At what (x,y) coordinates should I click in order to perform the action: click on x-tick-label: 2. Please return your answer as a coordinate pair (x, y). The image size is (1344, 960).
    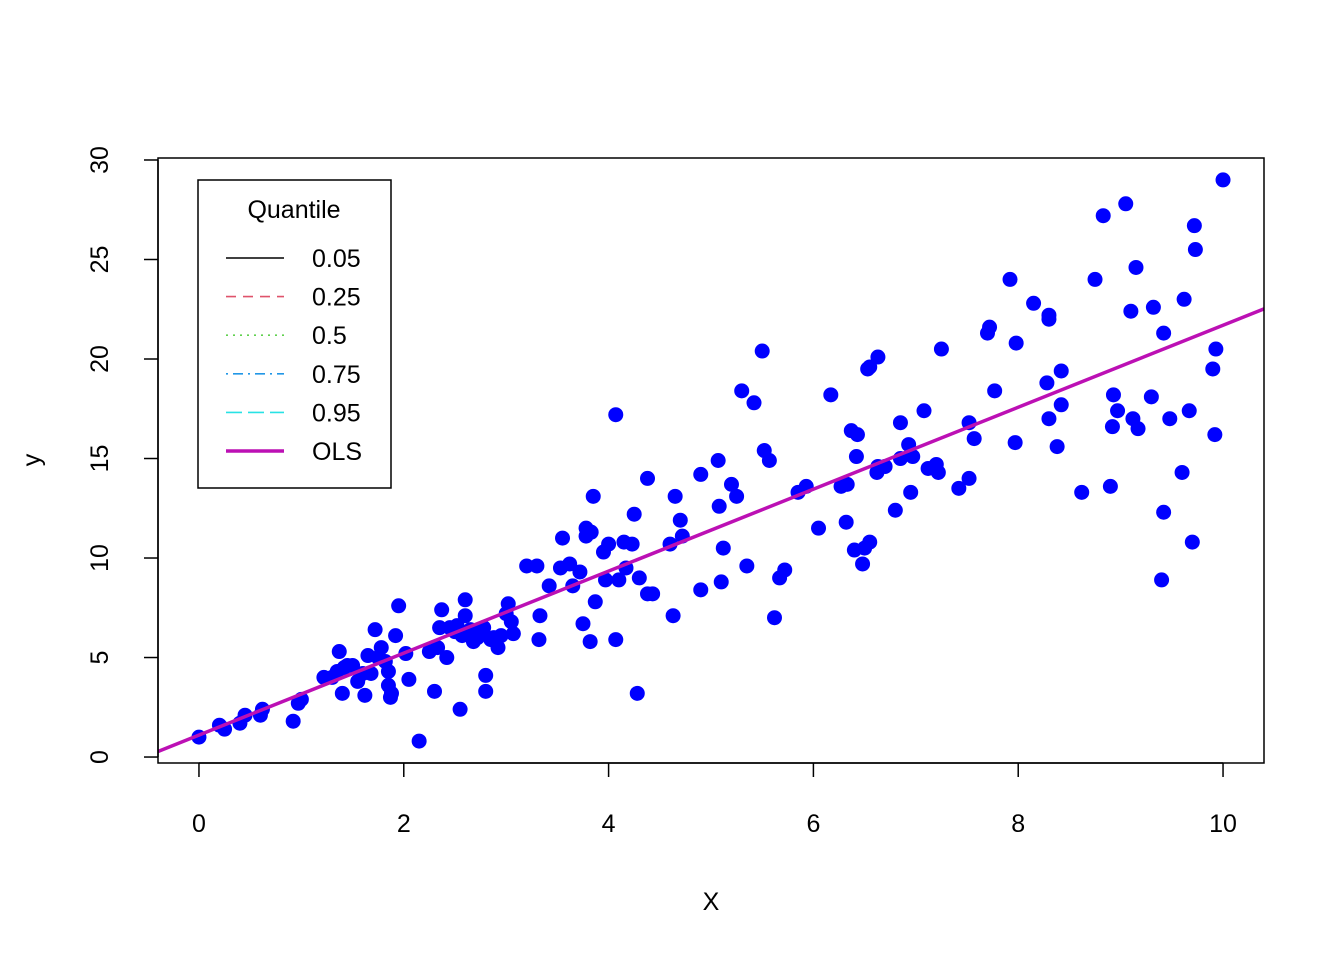
    Looking at the image, I should click on (404, 824).